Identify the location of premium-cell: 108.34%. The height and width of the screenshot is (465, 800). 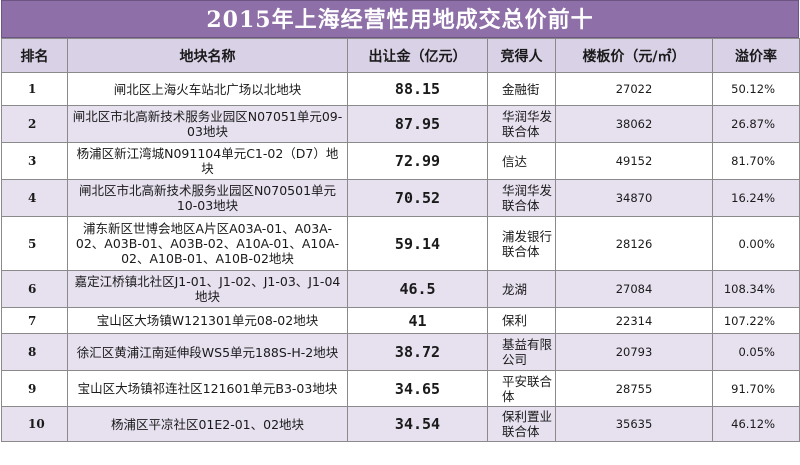
(756, 289).